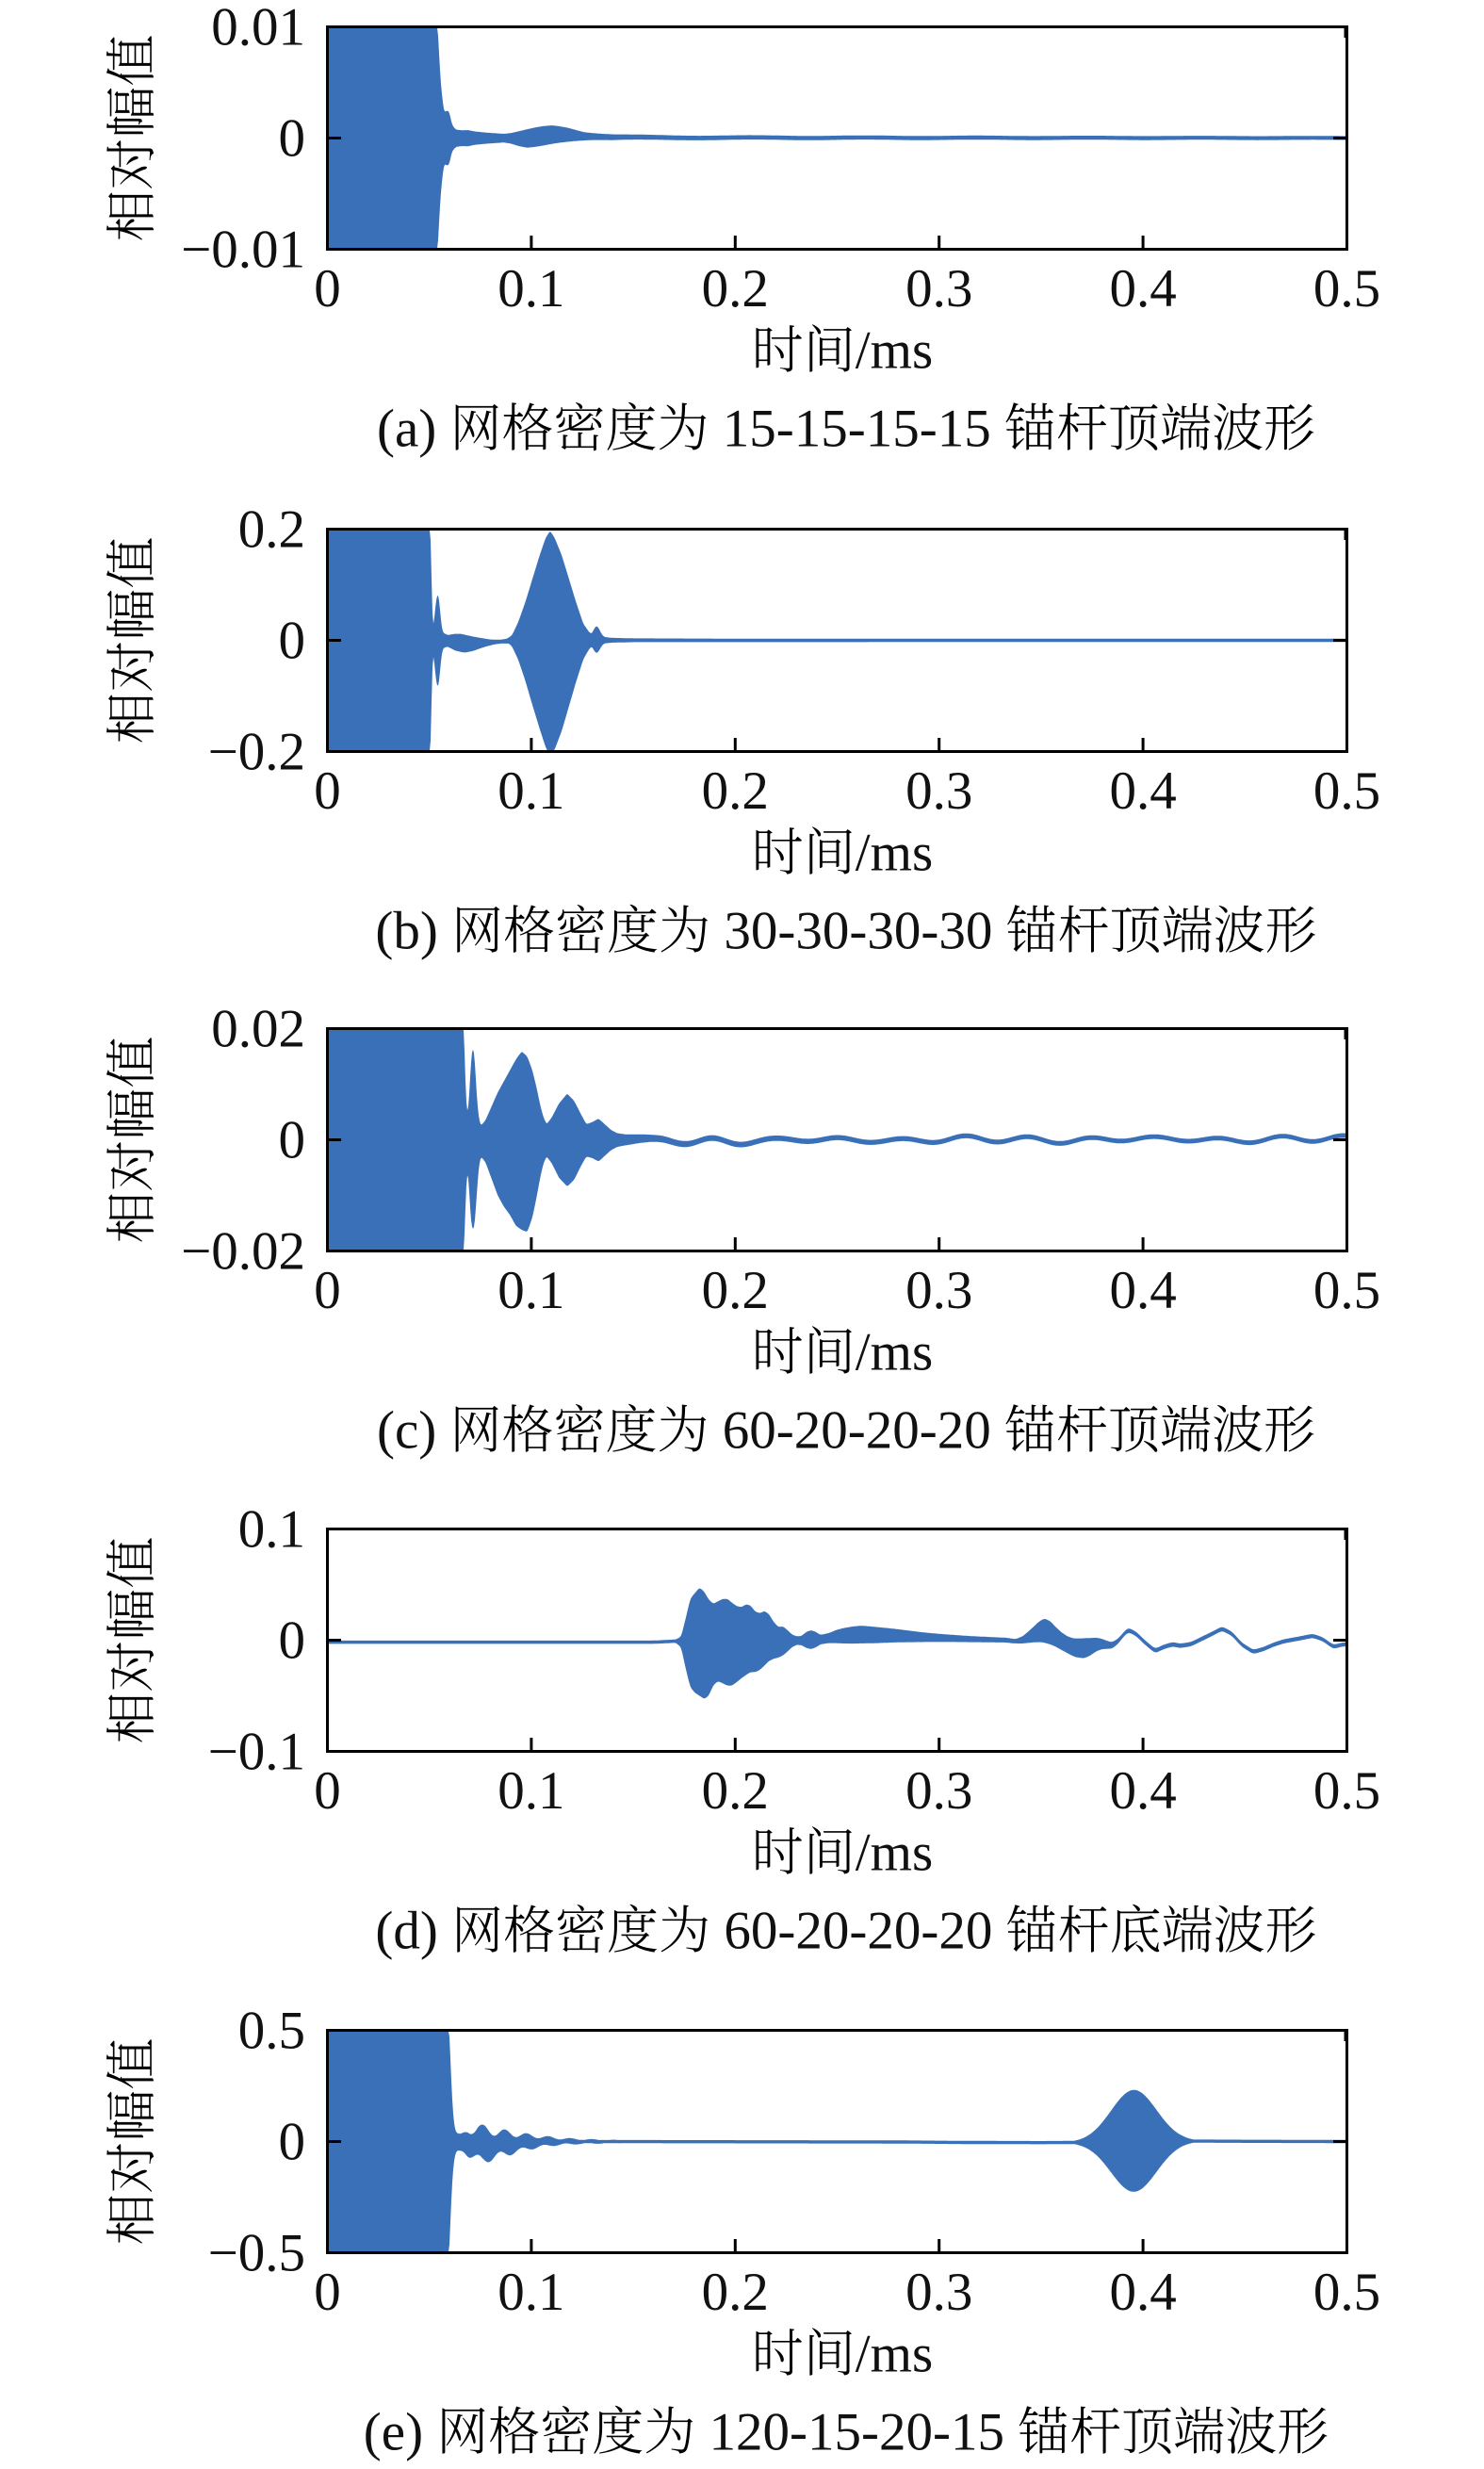  Describe the element at coordinates (856, 2433) in the screenshot. I see `svg-text: 120-15-20-15` at that location.